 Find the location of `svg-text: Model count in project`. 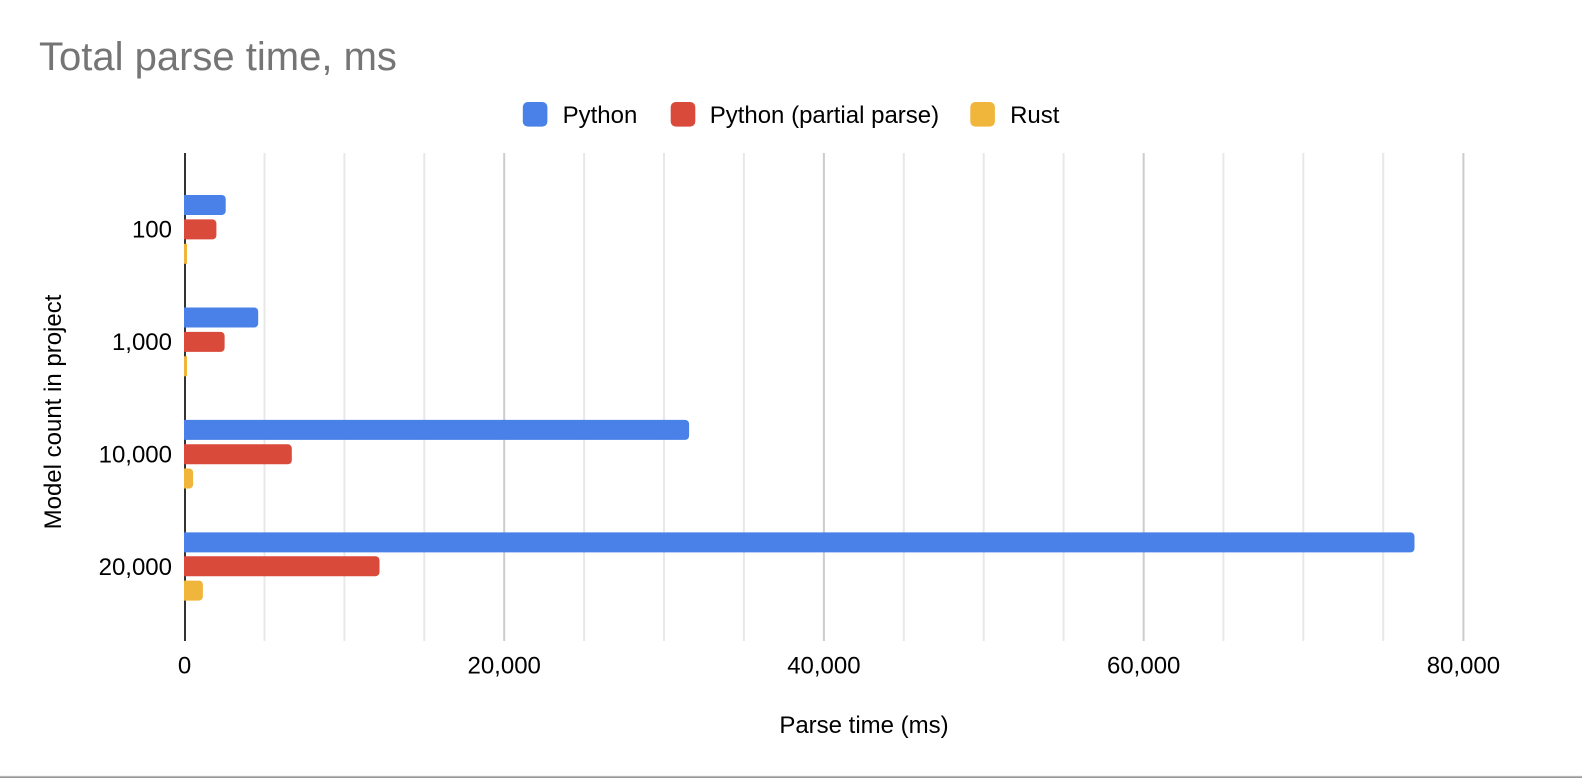

svg-text: Model count in project is located at coordinates (53, 411).